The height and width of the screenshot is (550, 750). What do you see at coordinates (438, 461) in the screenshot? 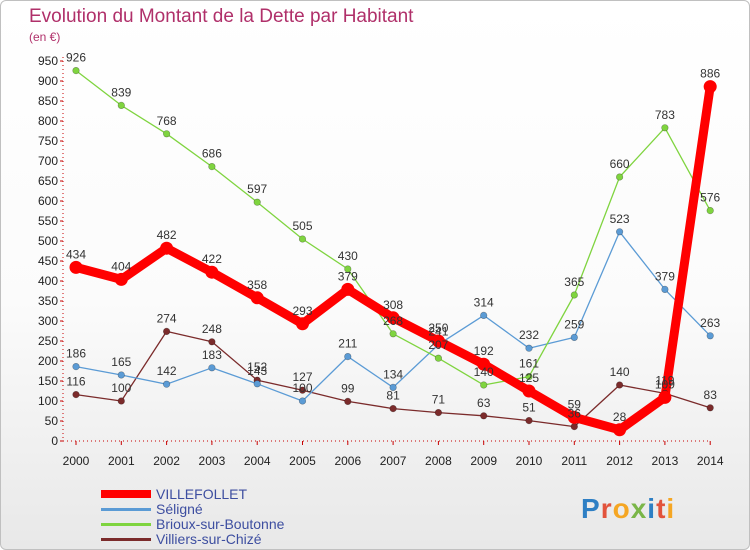
I see `x-tick-label: 2008` at bounding box center [438, 461].